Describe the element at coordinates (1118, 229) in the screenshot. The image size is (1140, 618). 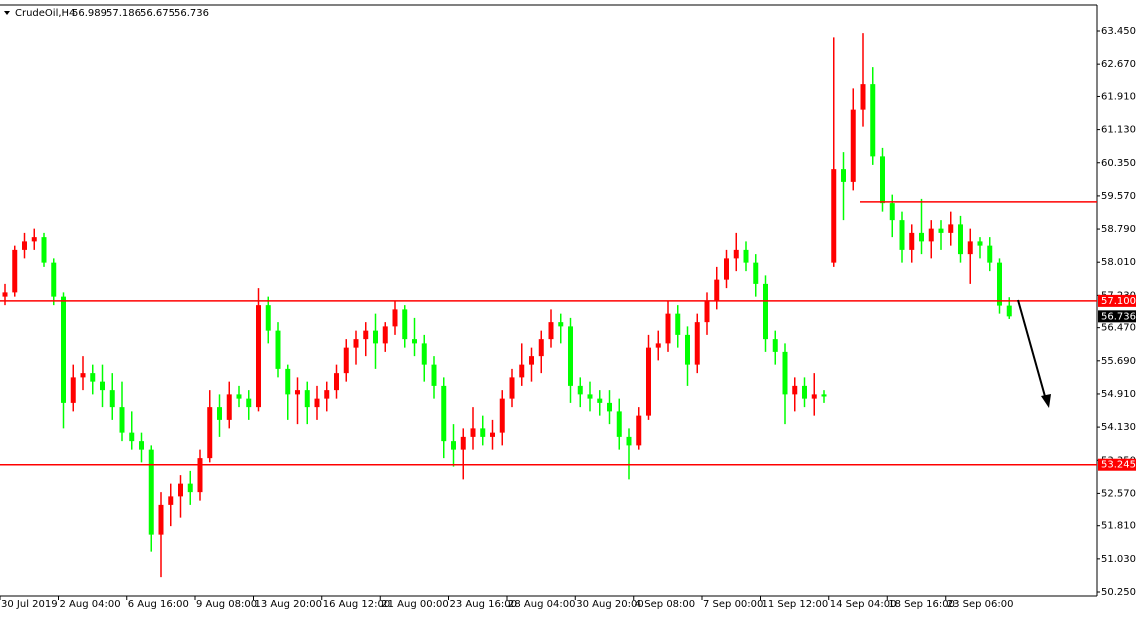
I see `y-tick-label: 58.790` at that location.